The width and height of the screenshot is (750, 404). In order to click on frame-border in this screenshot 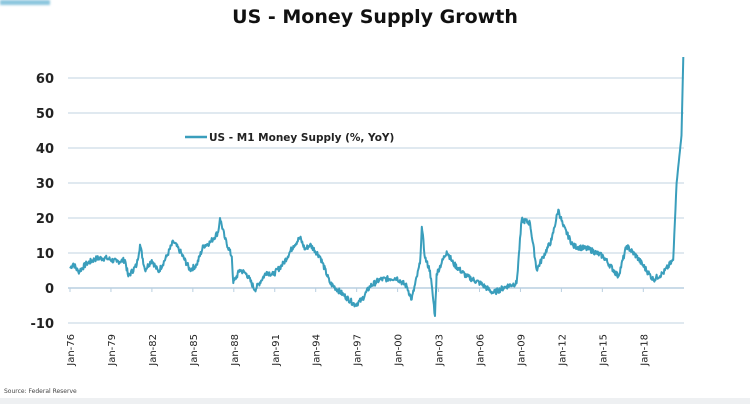, I will do `click(375, 401)`.